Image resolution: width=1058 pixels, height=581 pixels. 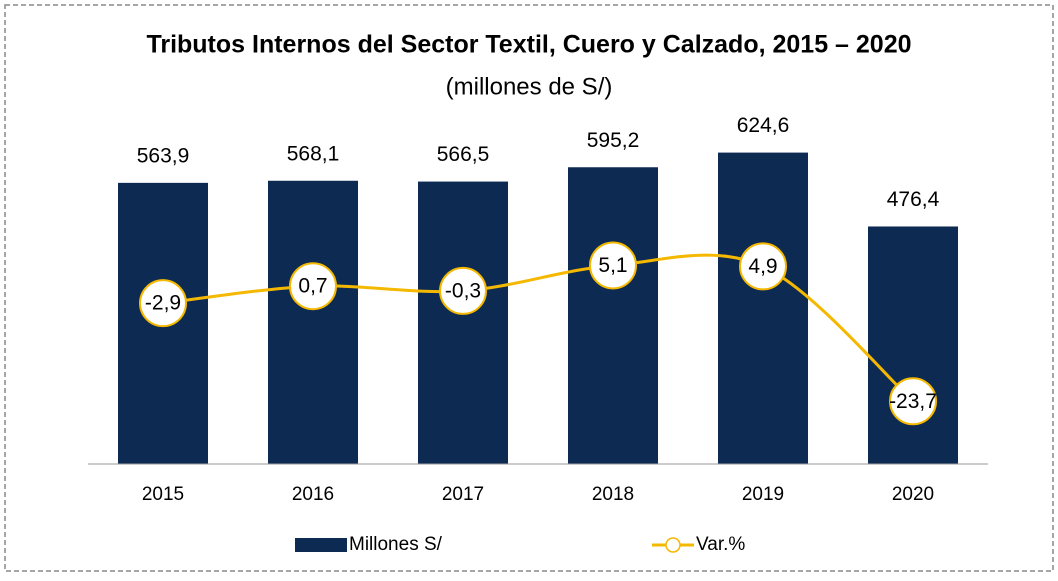 What do you see at coordinates (763, 125) in the screenshot?
I see `bar-value-label: 624,6` at bounding box center [763, 125].